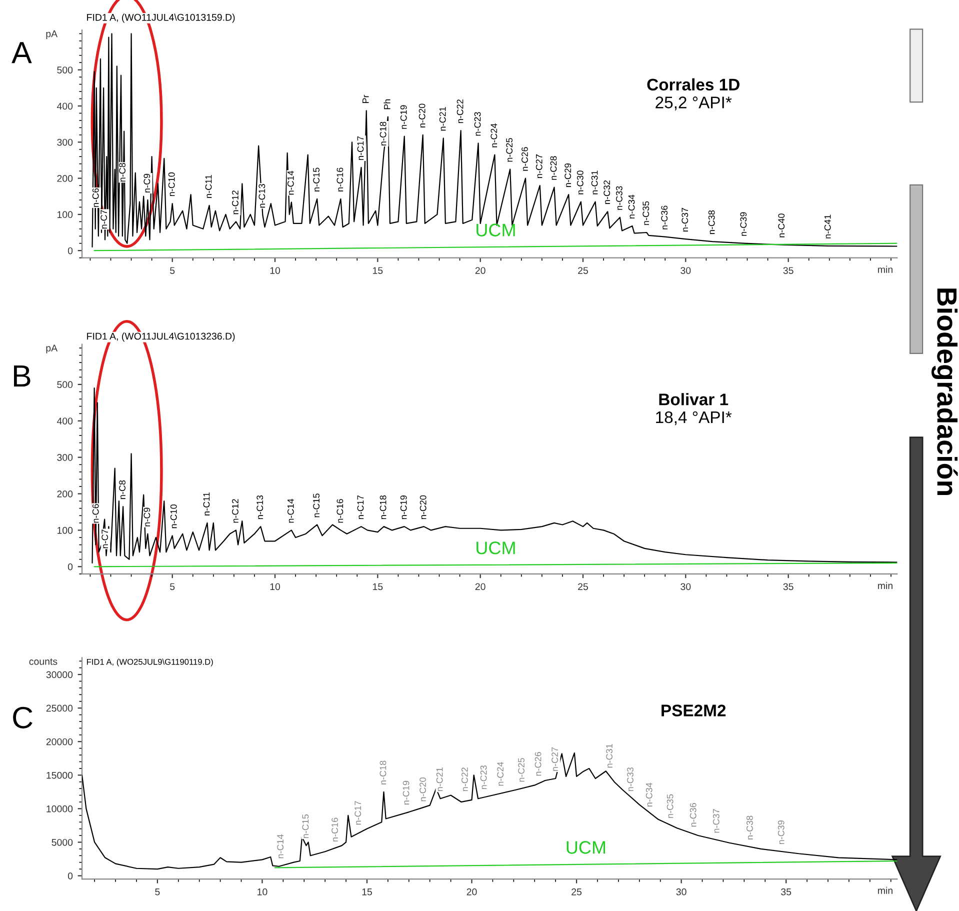  What do you see at coordinates (694, 710) in the screenshot?
I see `text: PSE2M2` at bounding box center [694, 710].